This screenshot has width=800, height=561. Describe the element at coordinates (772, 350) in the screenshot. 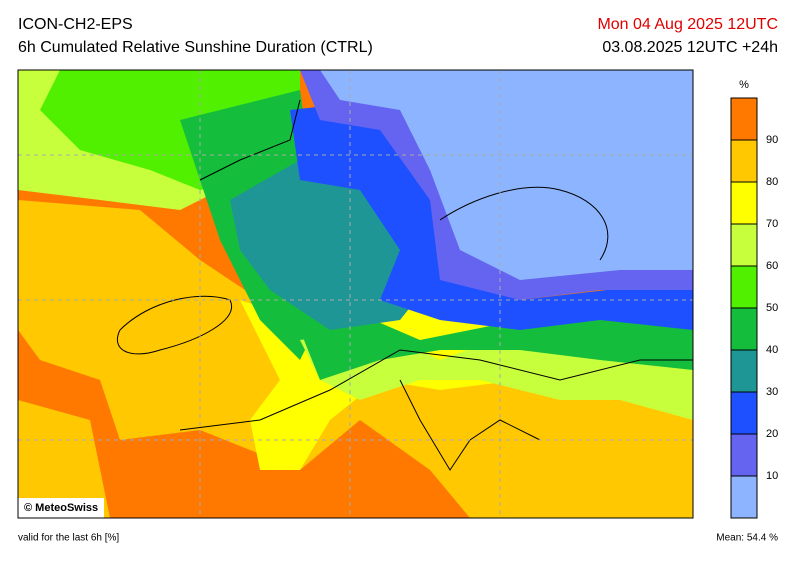

I see `colorbar-tick-label: 40` at that location.